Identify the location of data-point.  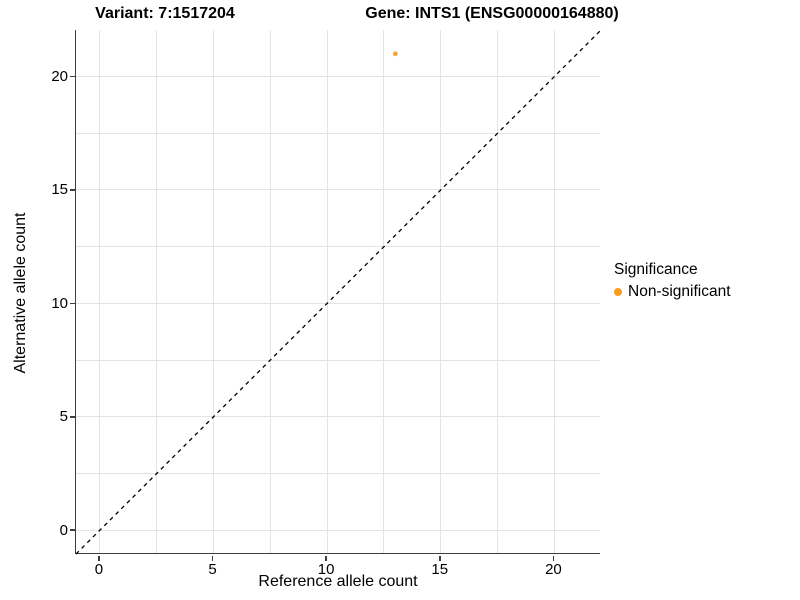
(395, 54).